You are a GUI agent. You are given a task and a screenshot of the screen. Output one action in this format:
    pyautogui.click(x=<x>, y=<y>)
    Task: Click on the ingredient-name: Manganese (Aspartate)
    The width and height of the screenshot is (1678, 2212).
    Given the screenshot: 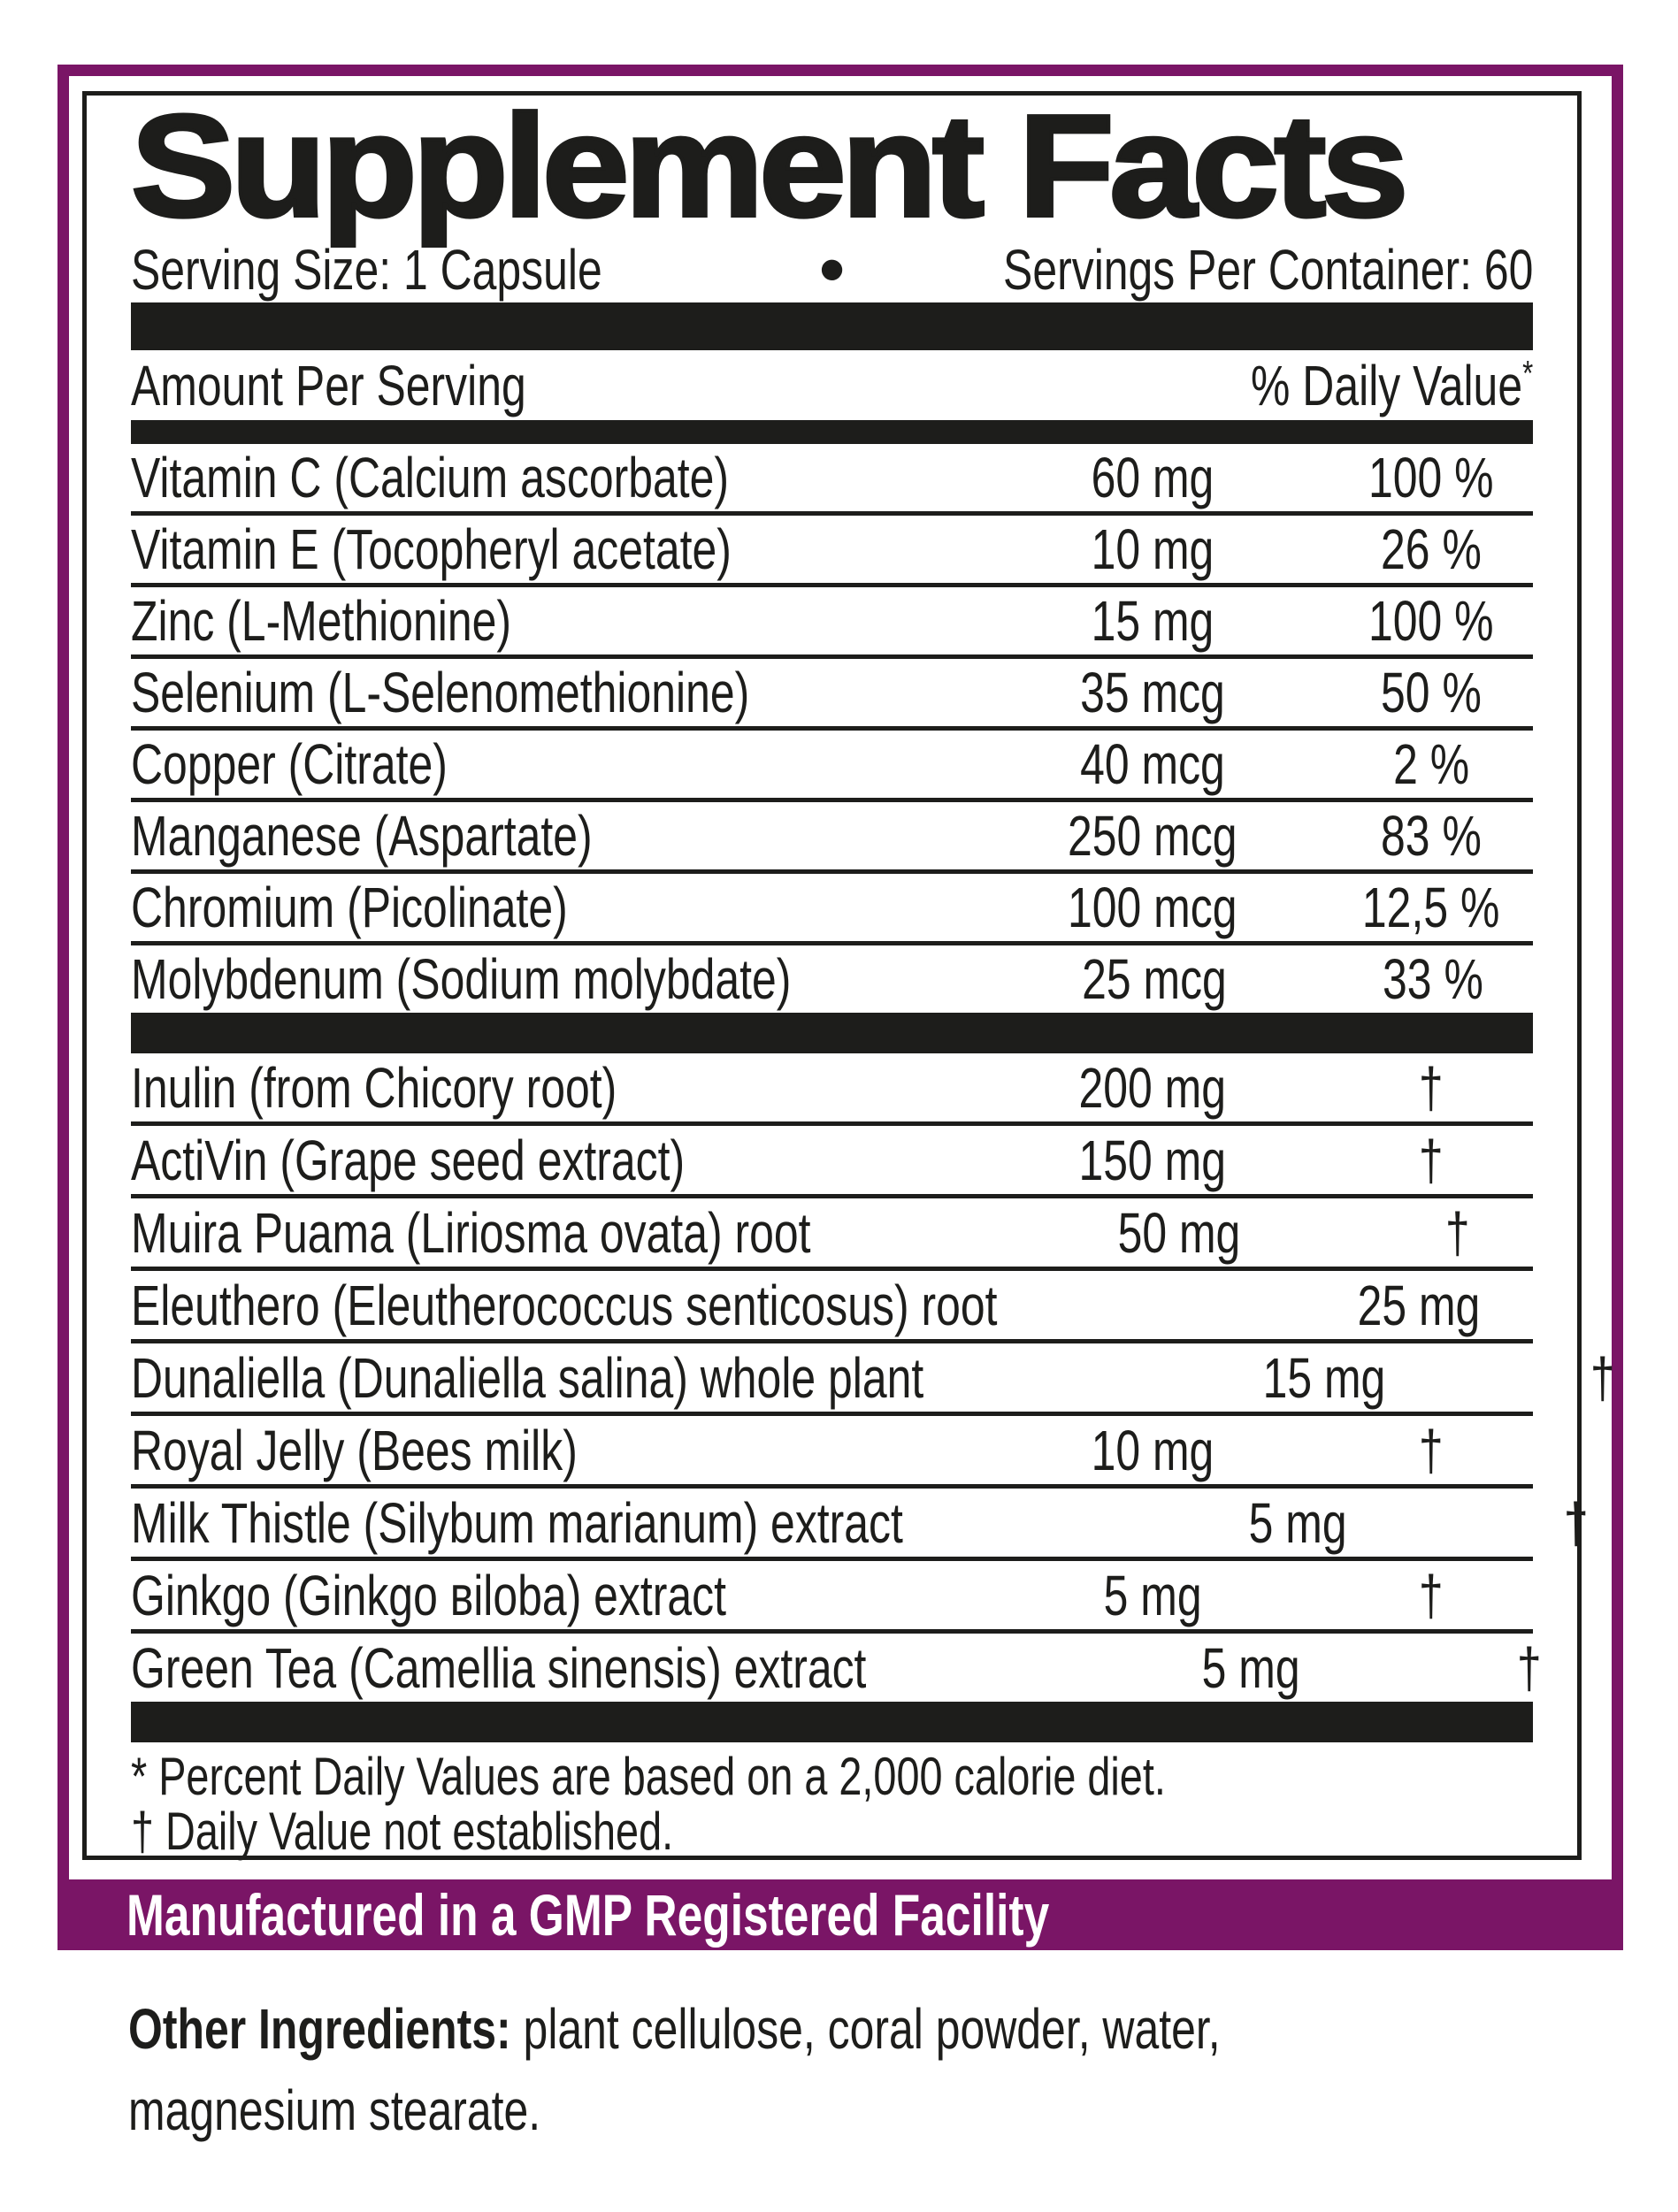 What is the action you would take?
    pyautogui.click(x=362, y=836)
    